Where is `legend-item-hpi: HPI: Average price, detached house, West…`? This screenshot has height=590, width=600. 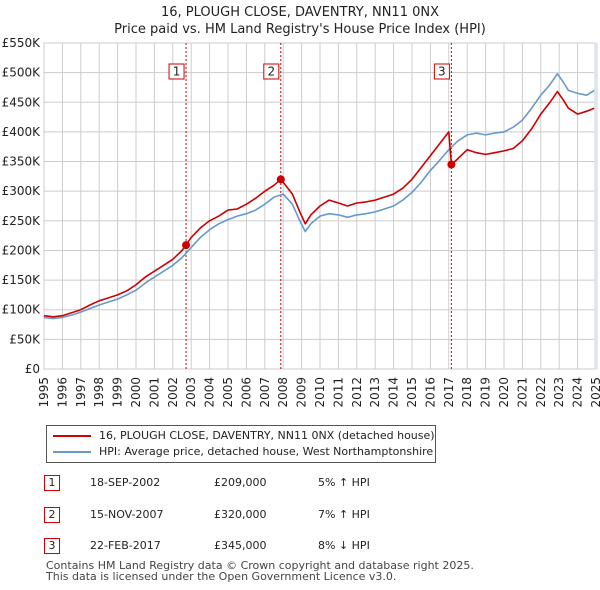 legend-item-hpi: HPI: Average price, detached house, West… is located at coordinates (243, 452).